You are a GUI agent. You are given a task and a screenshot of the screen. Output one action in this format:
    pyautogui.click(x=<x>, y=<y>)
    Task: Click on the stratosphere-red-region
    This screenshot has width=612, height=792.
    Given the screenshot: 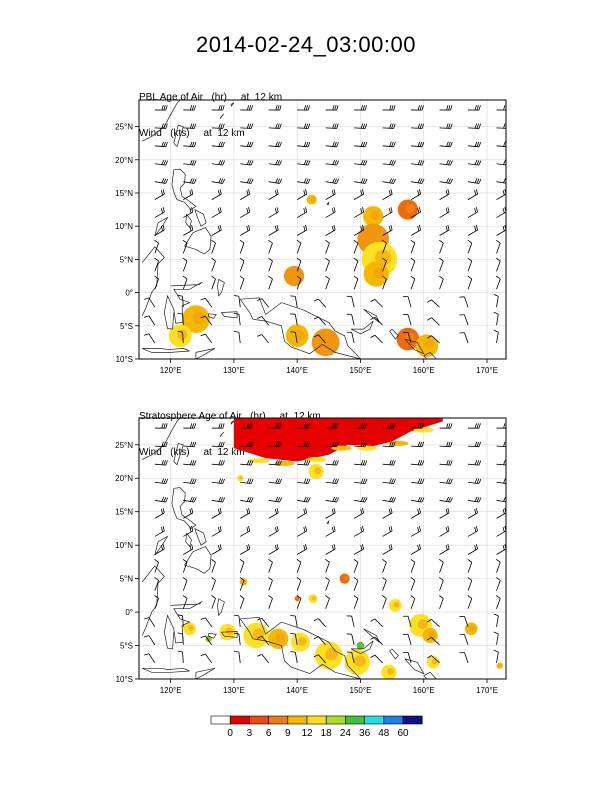 What is the action you would take?
    pyautogui.click(x=338, y=440)
    